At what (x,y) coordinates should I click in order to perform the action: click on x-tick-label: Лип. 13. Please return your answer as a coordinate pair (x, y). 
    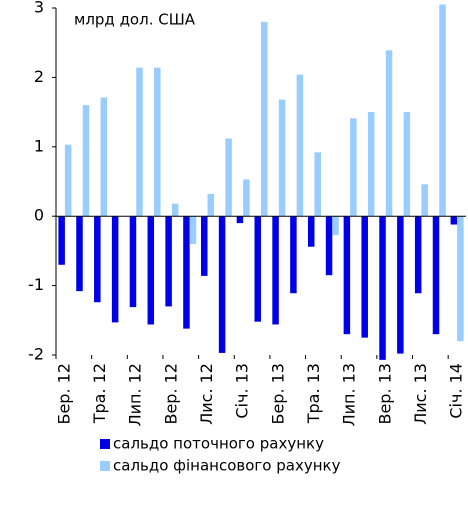
    Looking at the image, I should click on (349, 394).